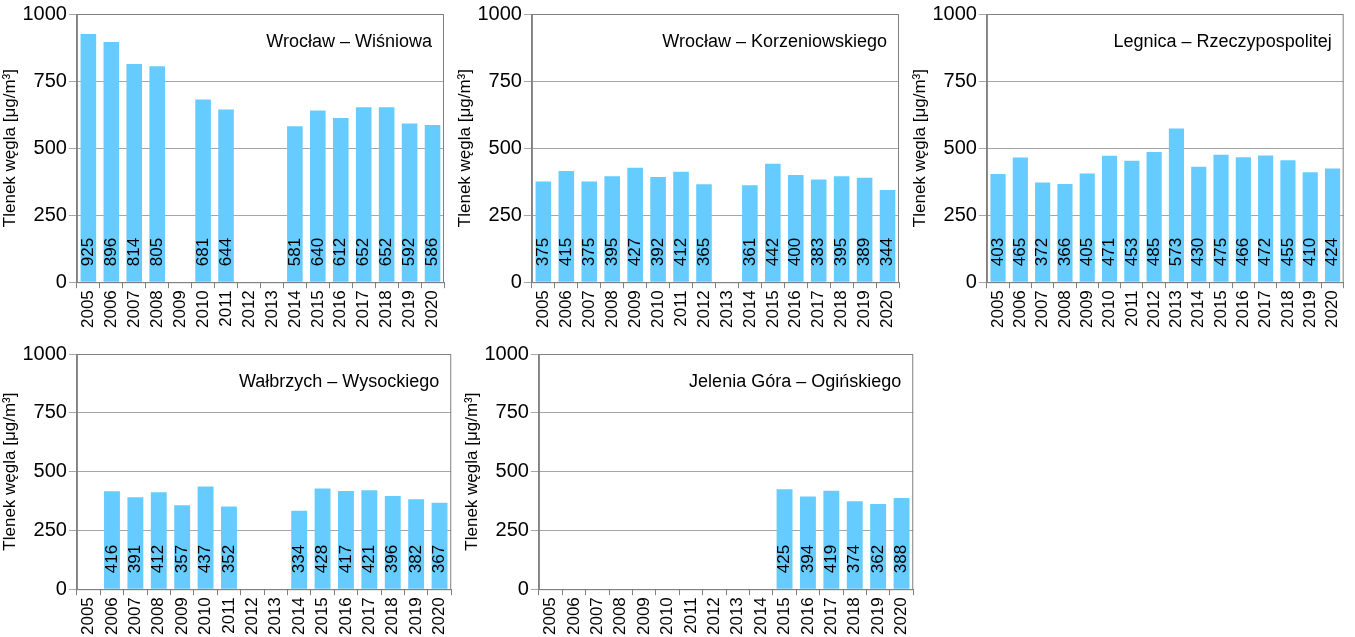  I want to click on data-label: 896, so click(110, 252).